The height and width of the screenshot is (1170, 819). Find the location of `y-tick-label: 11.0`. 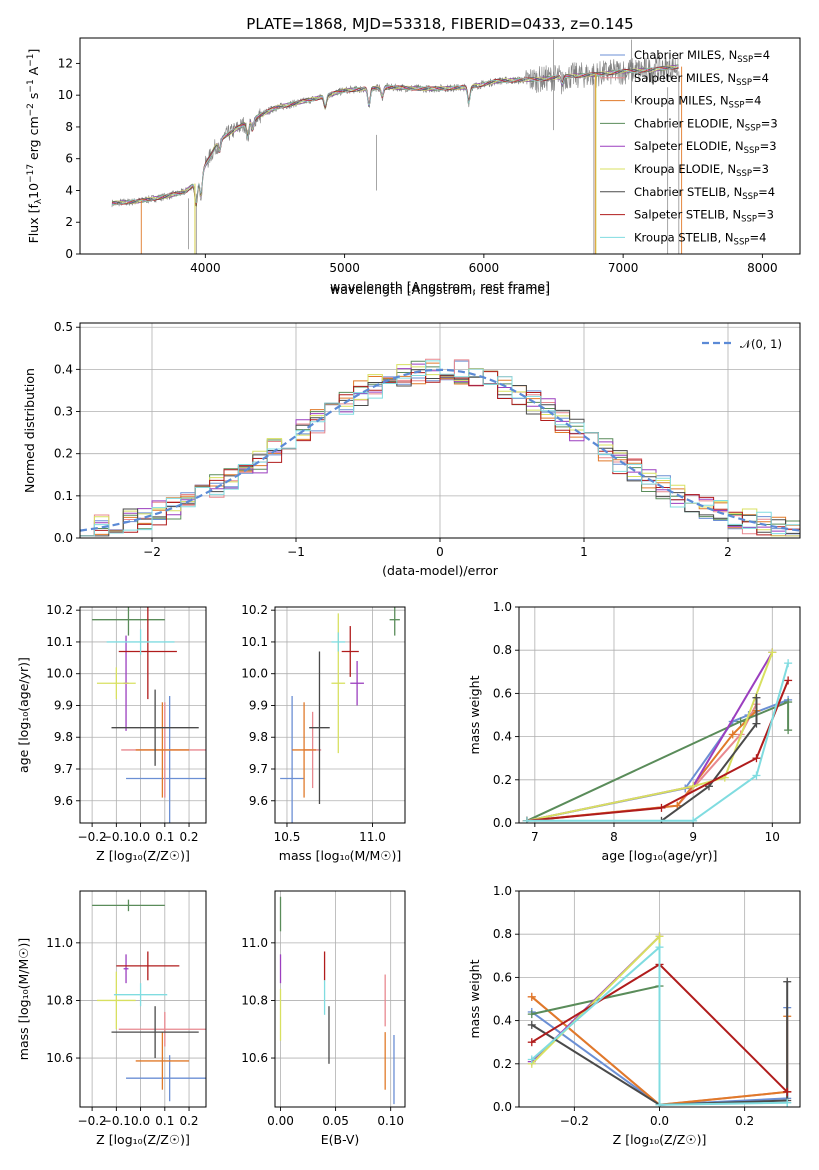

y-tick-label: 11.0 is located at coordinates (59, 943).